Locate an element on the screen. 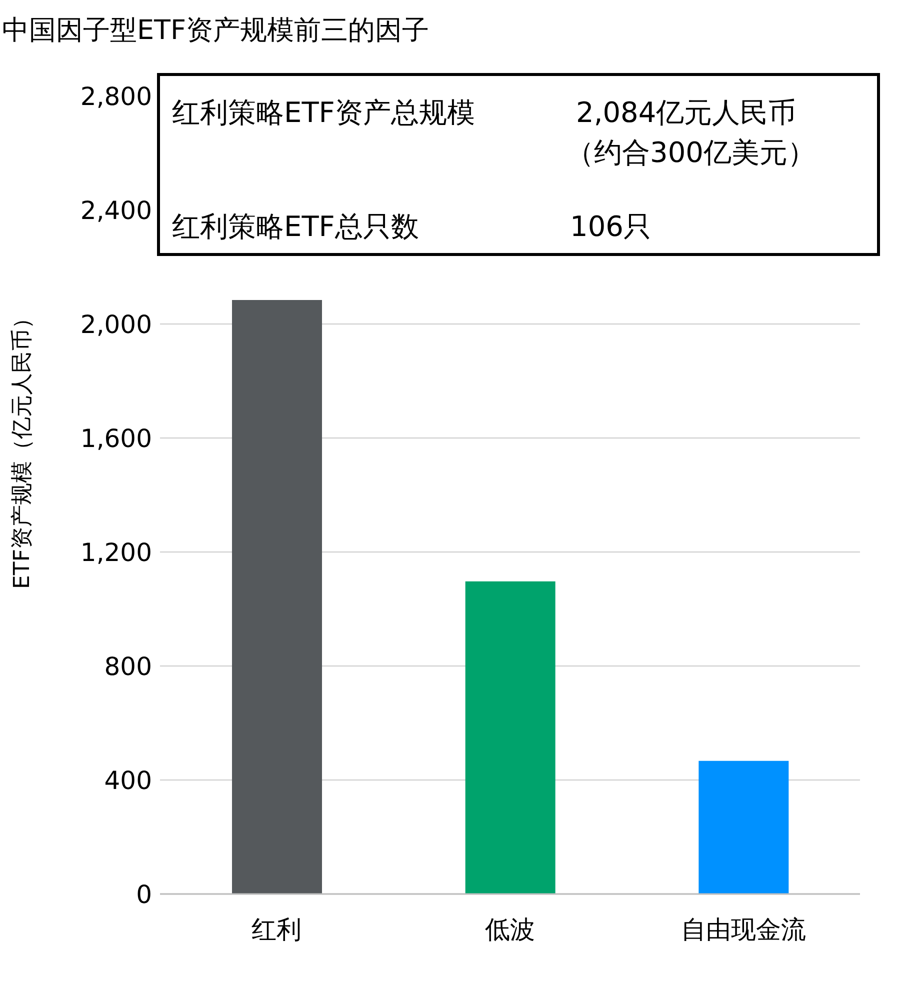  y-tick-label: 400 is located at coordinates (128, 780).